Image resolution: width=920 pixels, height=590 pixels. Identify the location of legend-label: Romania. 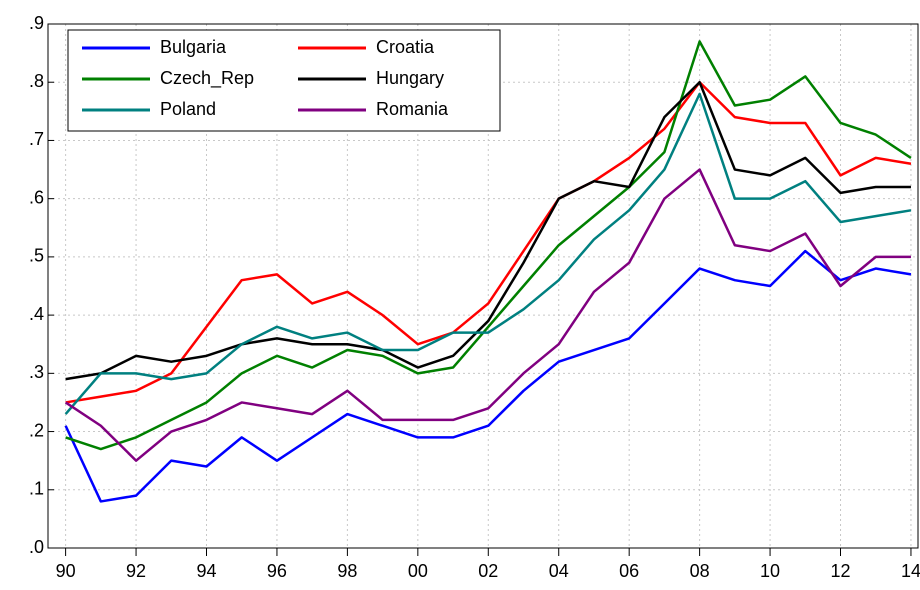
(412, 109).